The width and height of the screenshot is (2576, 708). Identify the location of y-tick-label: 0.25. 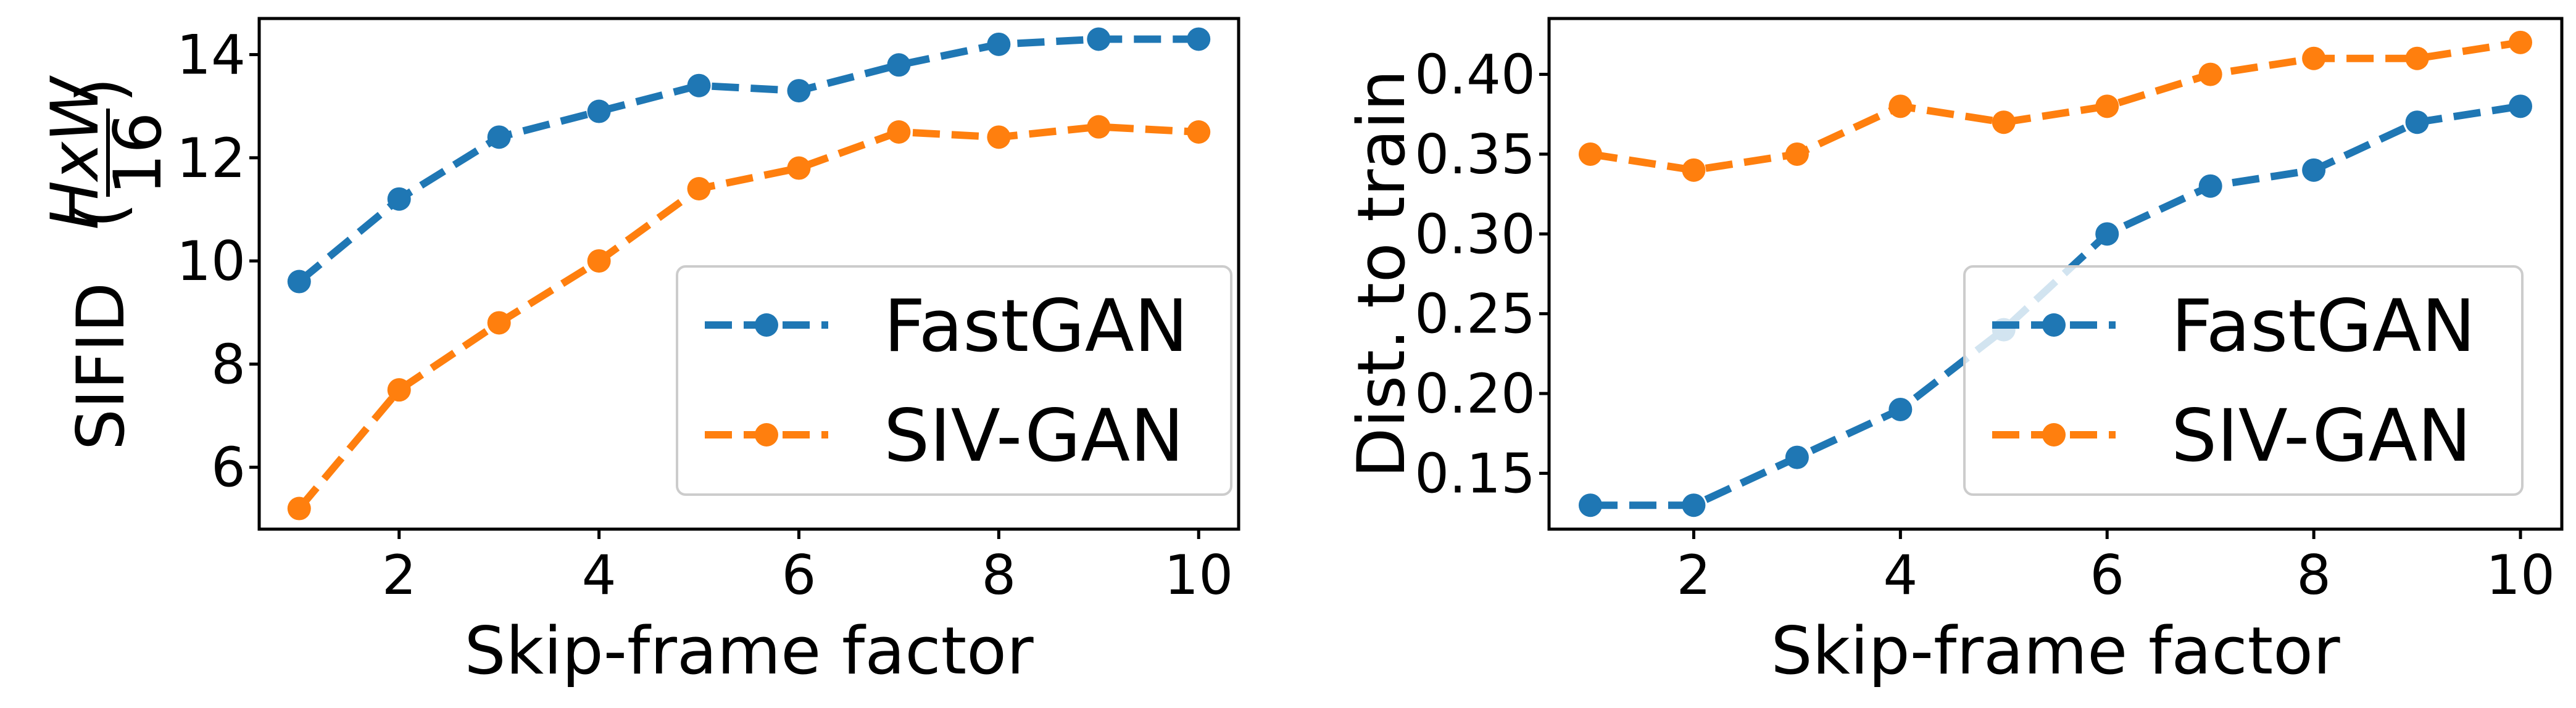
(1475, 314).